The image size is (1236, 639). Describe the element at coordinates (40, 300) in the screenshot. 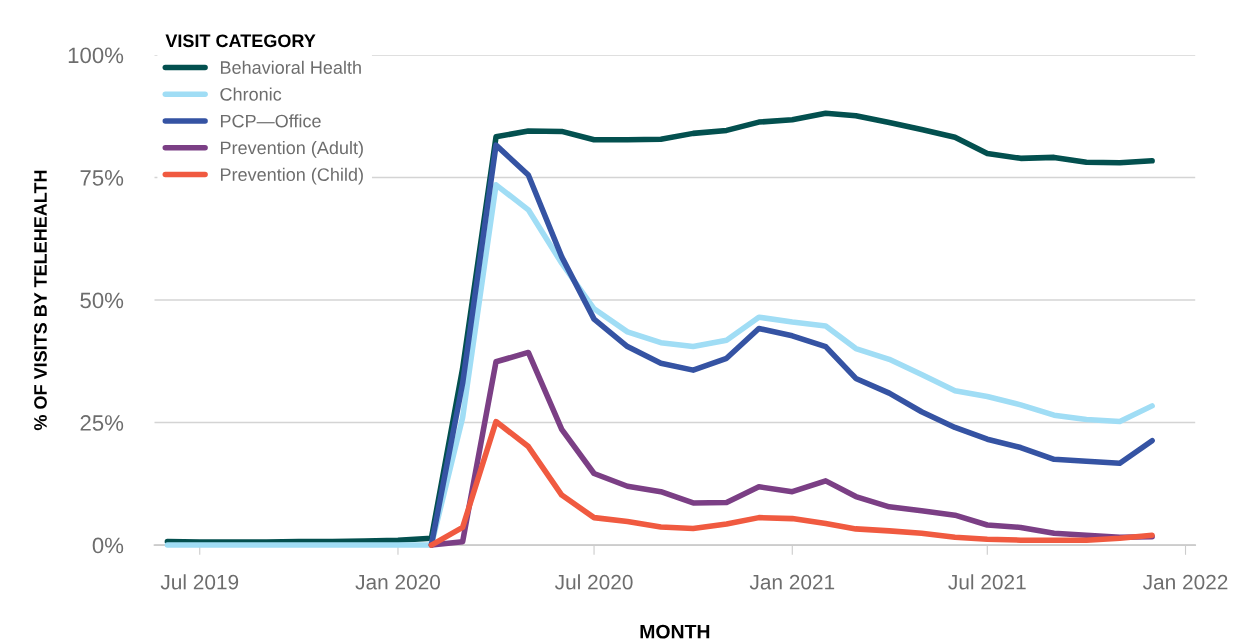

I see `y-axis-title: % OF VISITS BY TELEHEALTH` at that location.